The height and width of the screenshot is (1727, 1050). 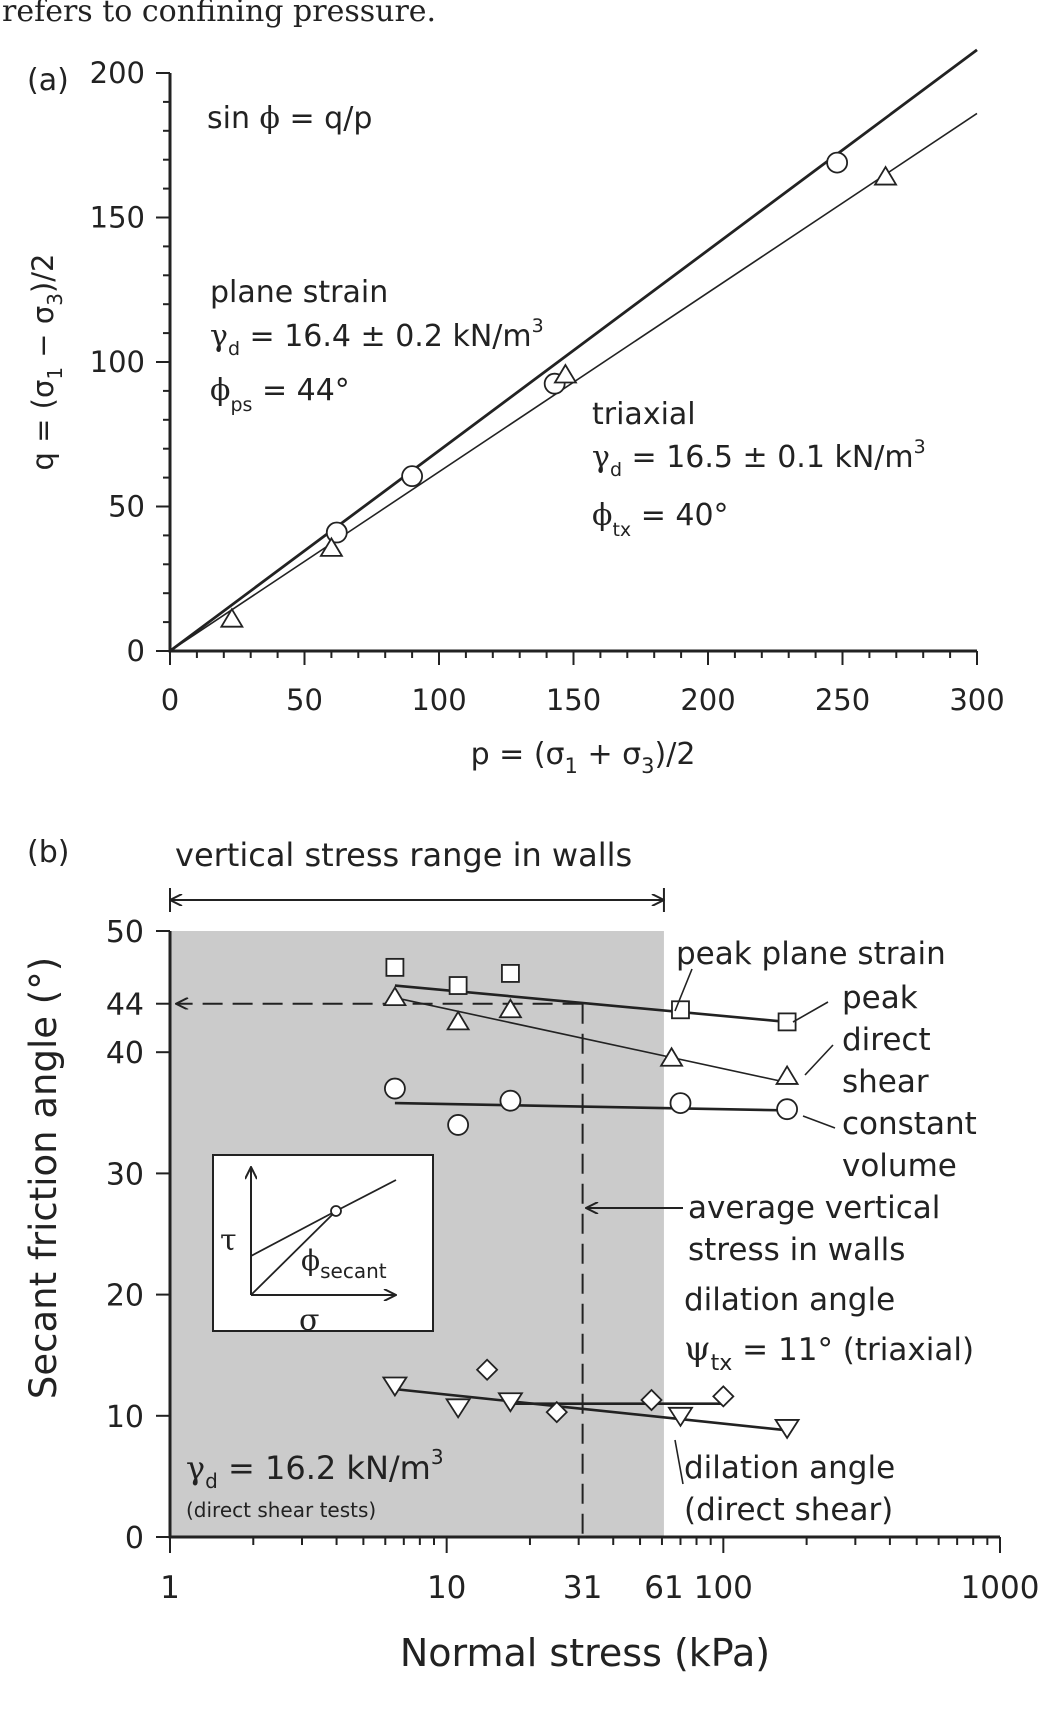 I want to click on label-average-1: average vertical, so click(x=814, y=1208).